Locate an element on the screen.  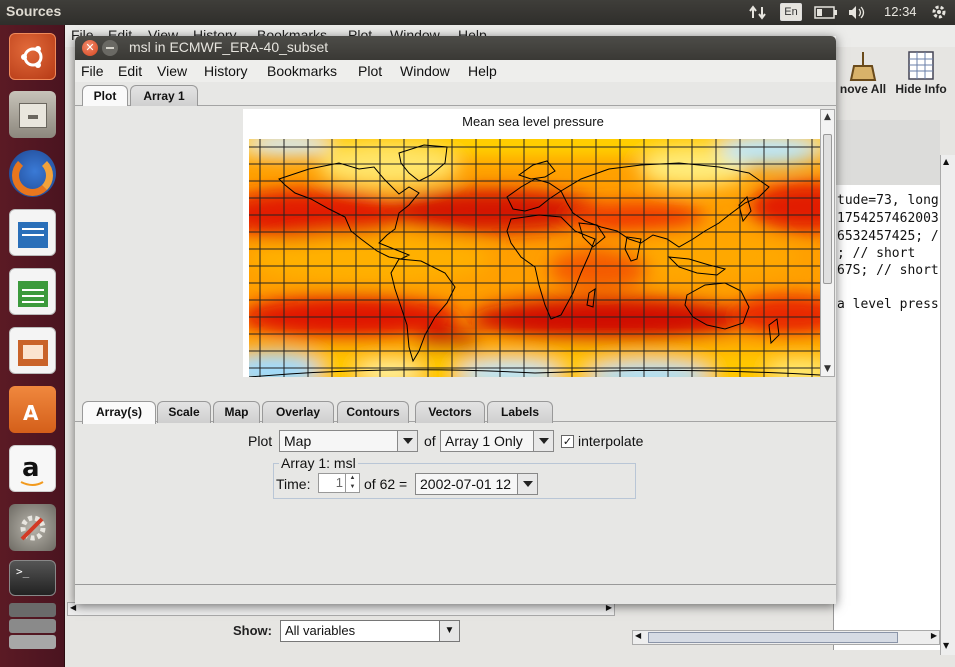
time-count-label: of 62 = is located at coordinates (386, 484).